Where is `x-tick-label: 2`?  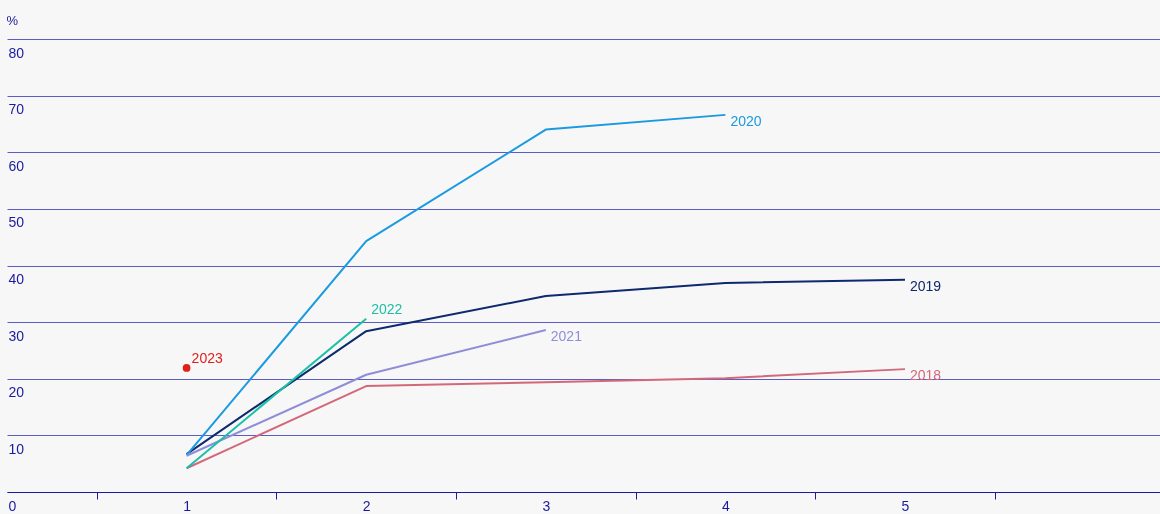
x-tick-label: 2 is located at coordinates (366, 505).